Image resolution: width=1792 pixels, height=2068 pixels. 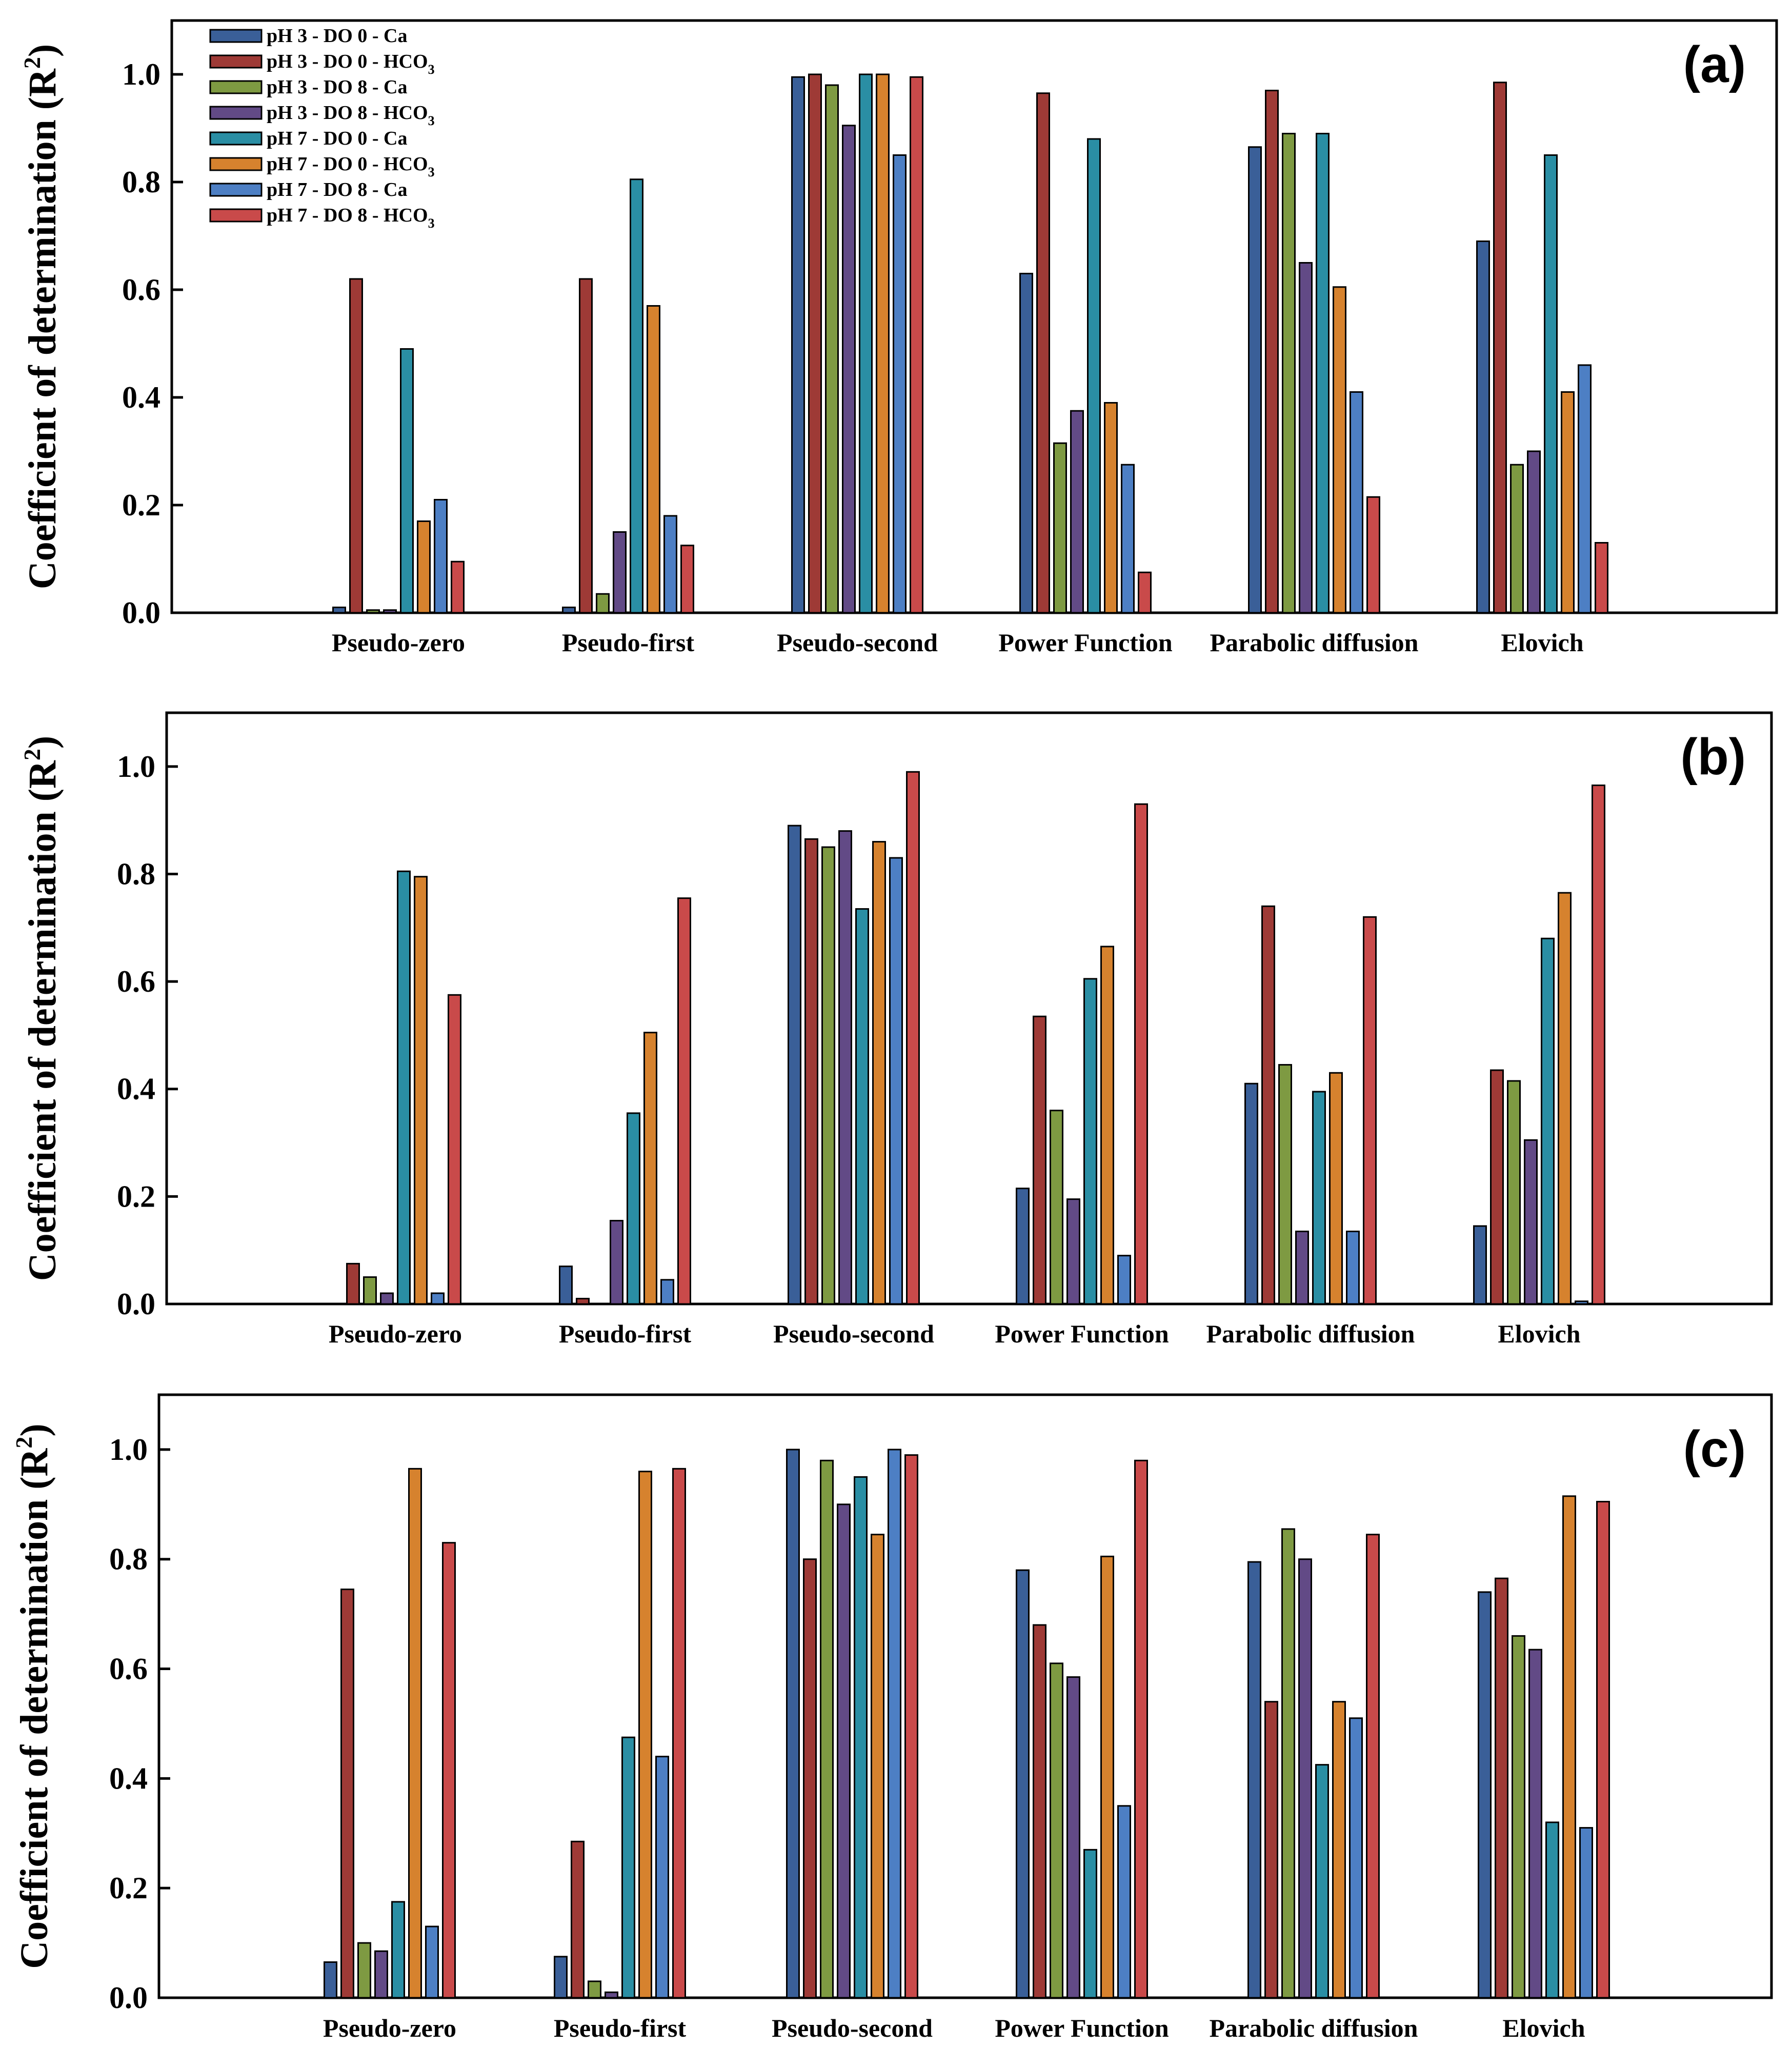 I want to click on panel-label: (b), so click(x=1713, y=757).